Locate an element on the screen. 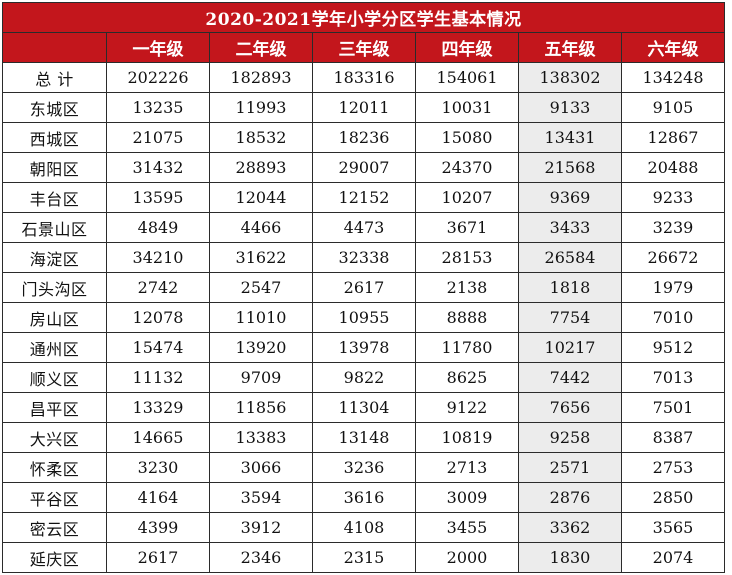 This screenshot has height=575, width=732. value-cell-grade-2: 3912 is located at coordinates (261, 527).